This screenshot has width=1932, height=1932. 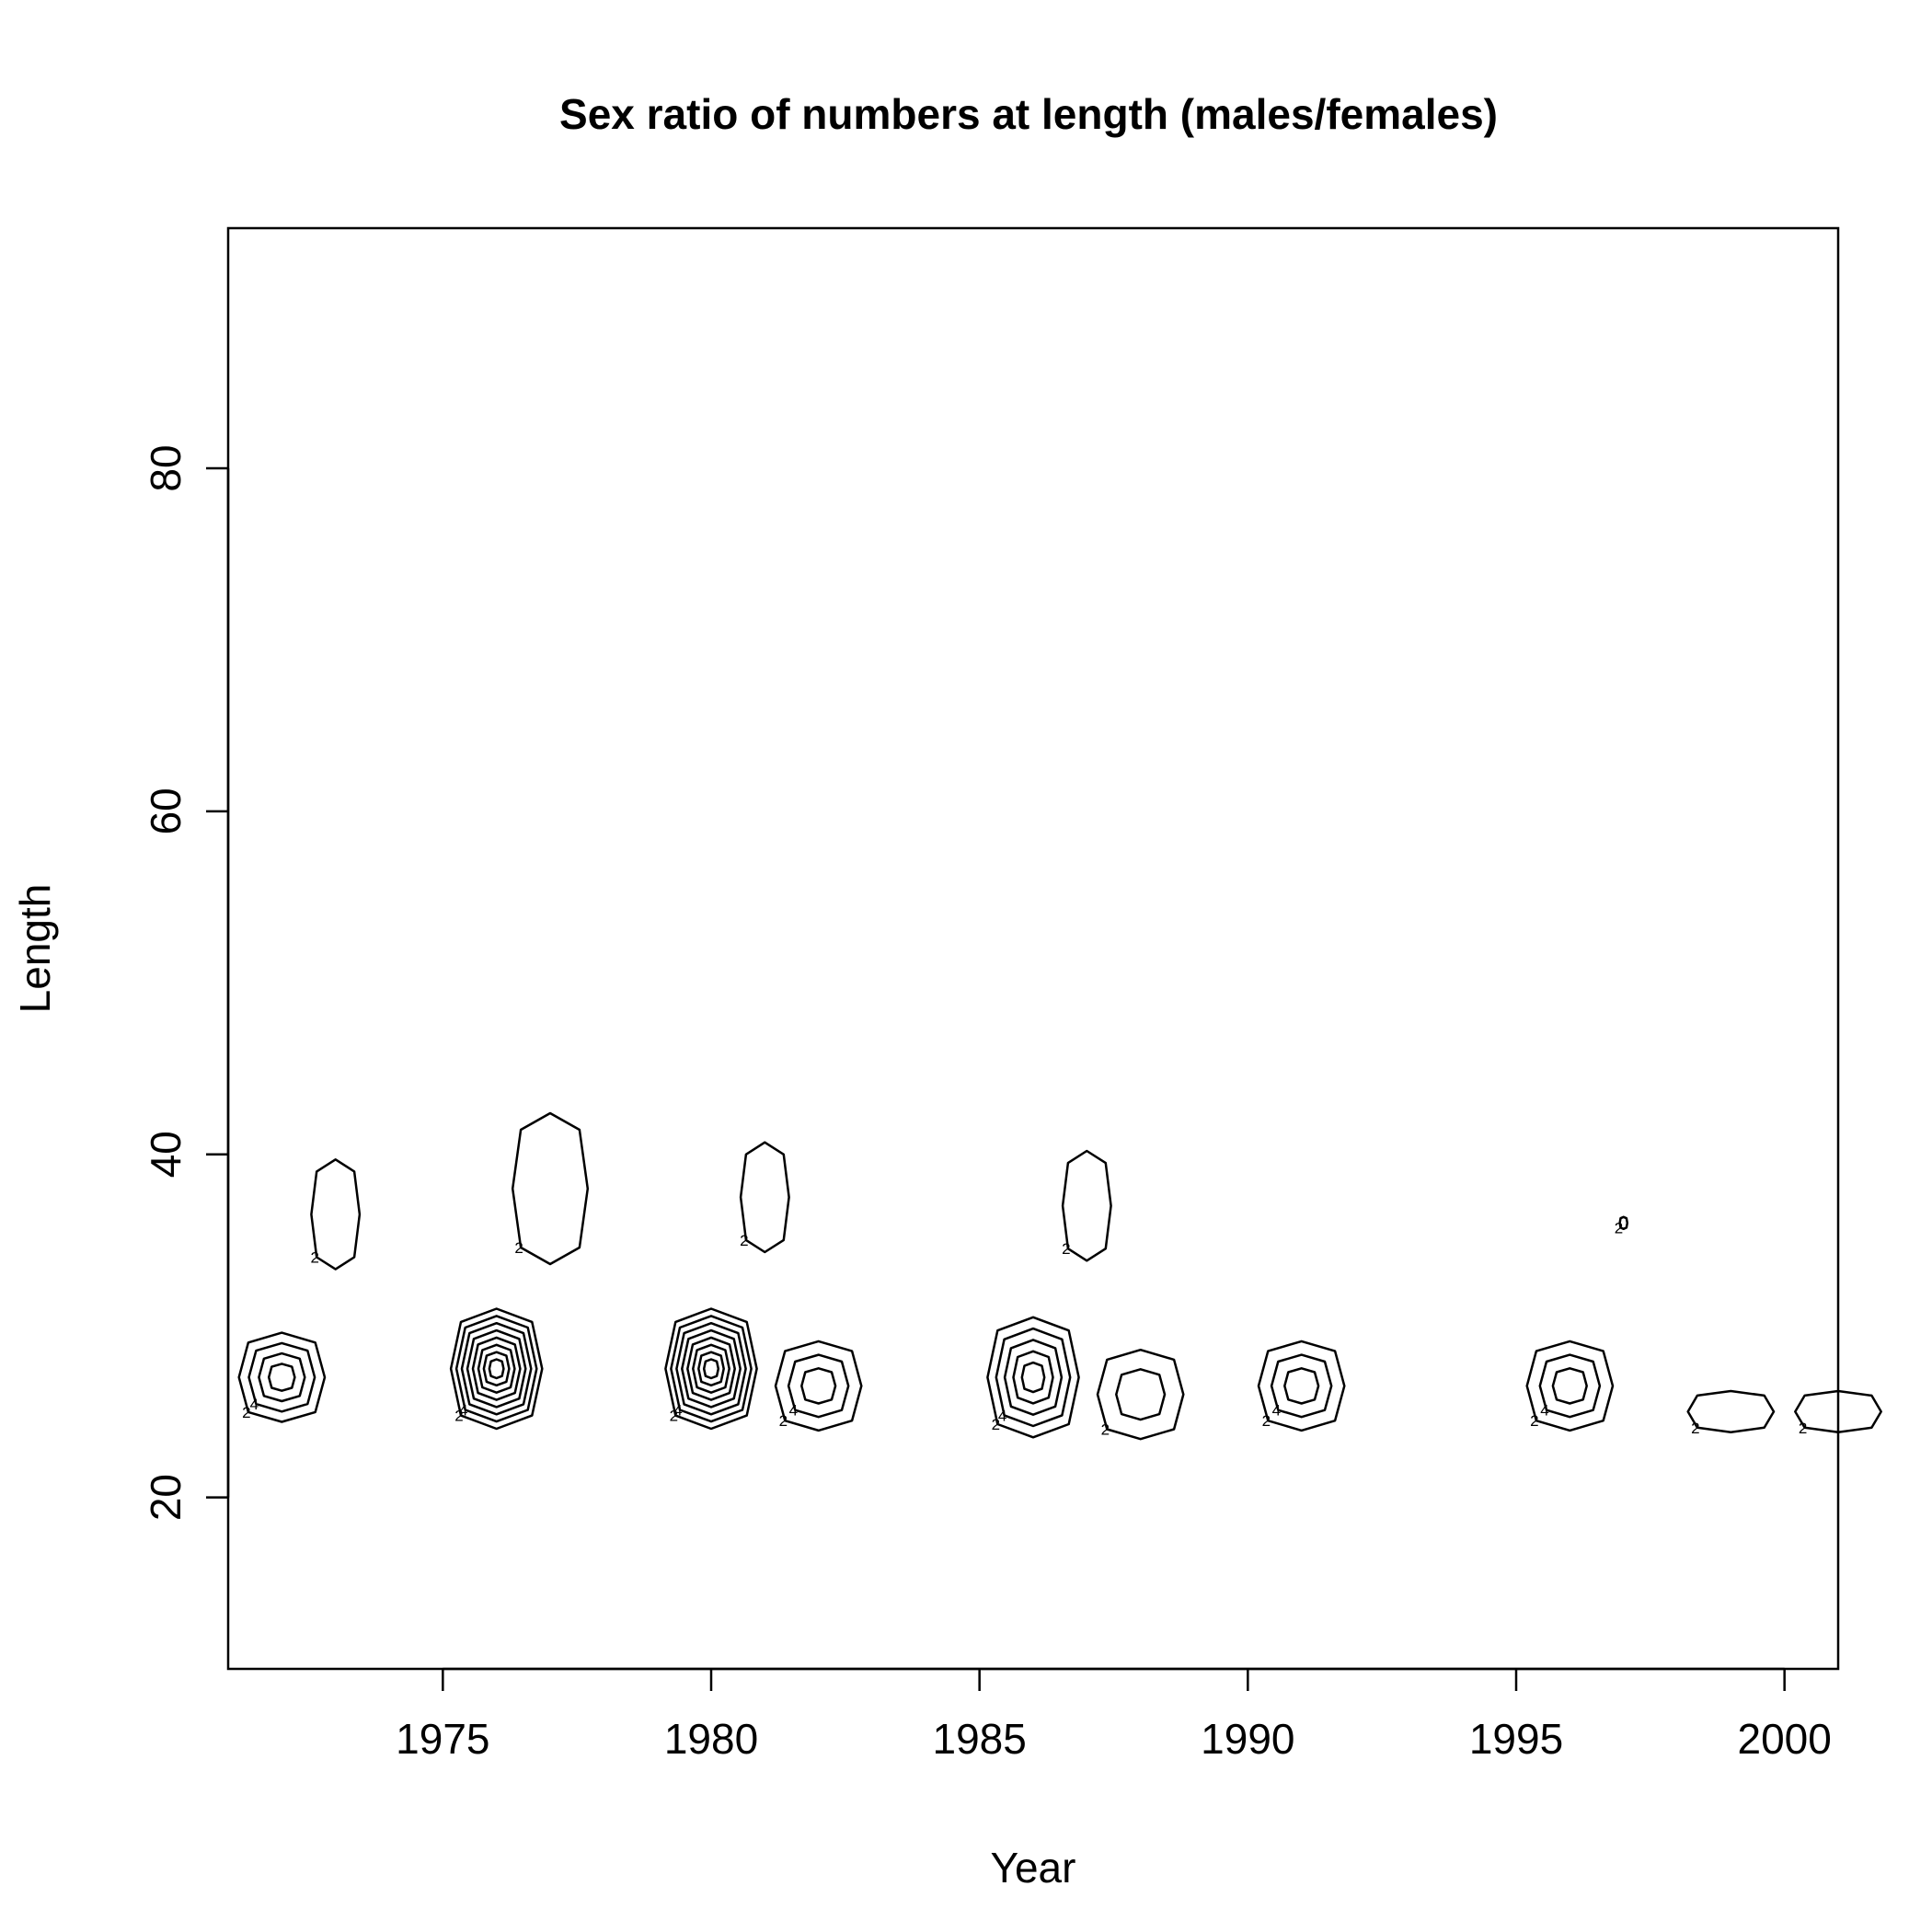 What do you see at coordinates (35, 949) in the screenshot?
I see `y-axis-label: Length` at bounding box center [35, 949].